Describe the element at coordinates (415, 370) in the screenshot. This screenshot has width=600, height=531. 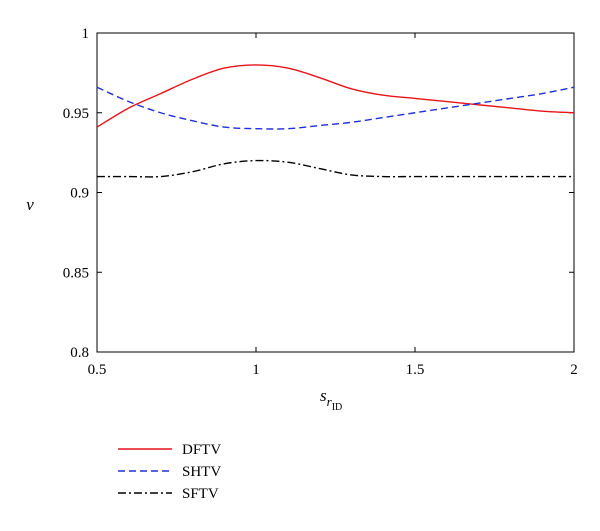
I see `x-tick-label: 1.5` at that location.